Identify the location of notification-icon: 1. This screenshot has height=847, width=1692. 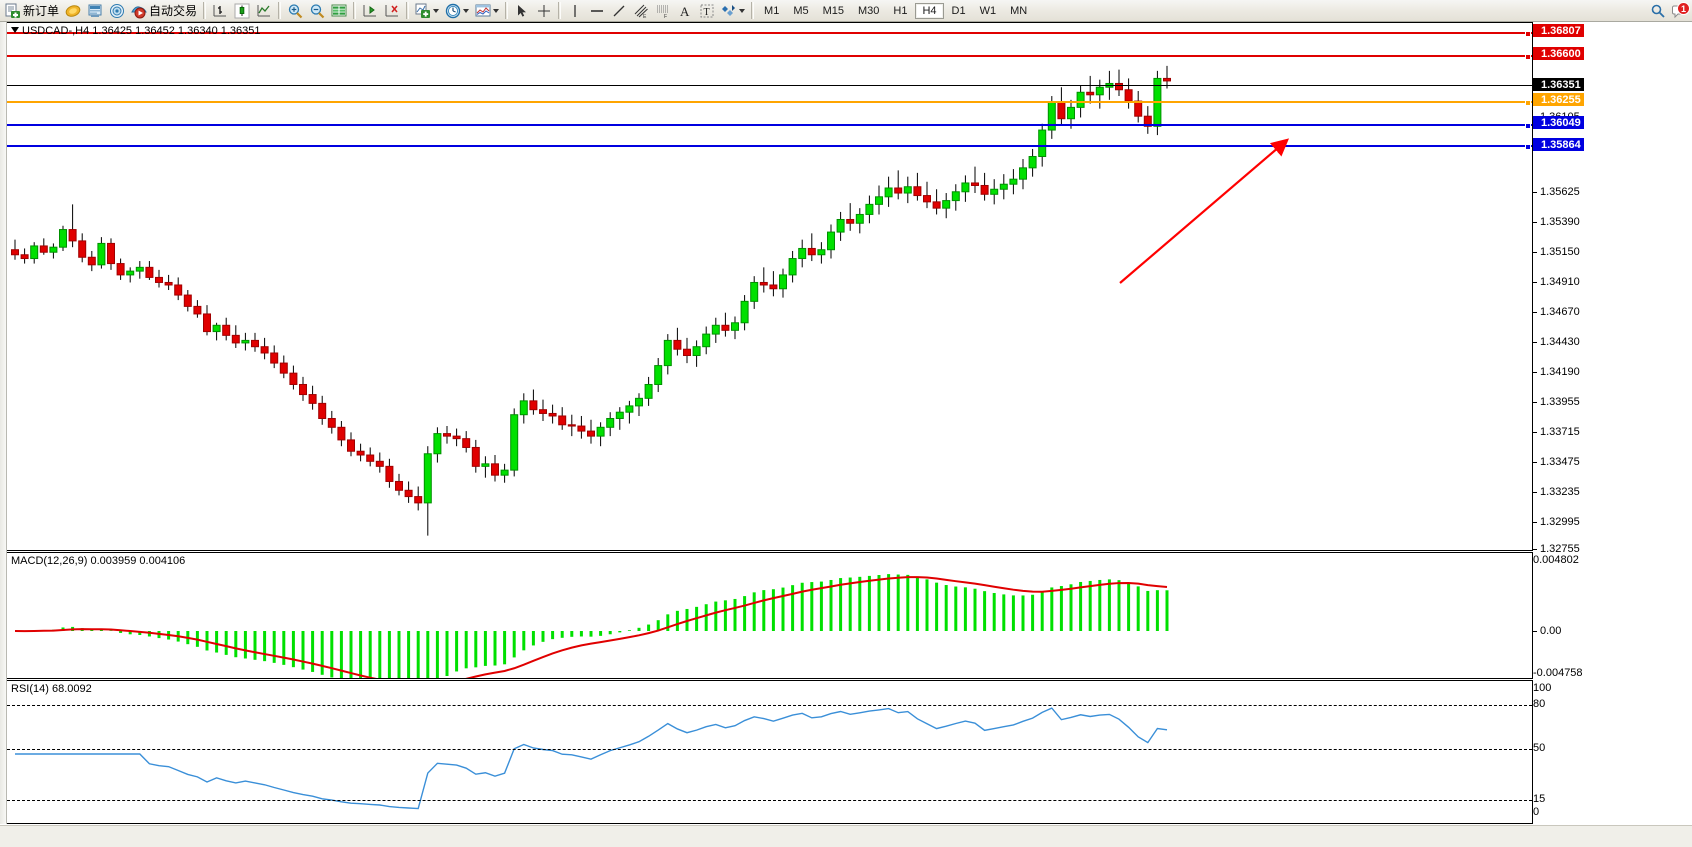
(1681, 10).